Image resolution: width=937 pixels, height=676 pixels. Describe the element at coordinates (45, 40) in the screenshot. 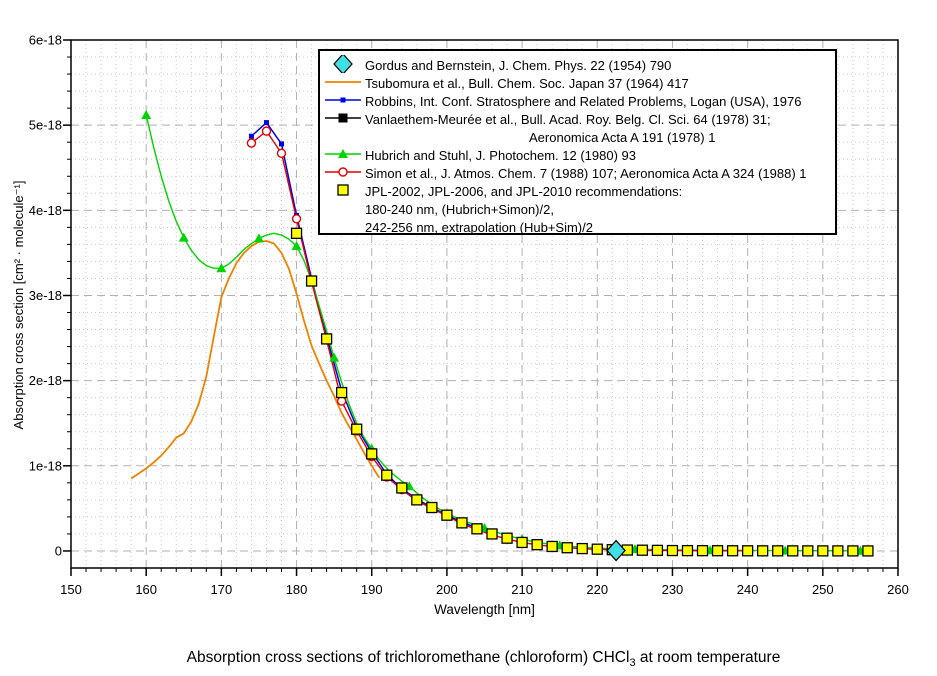

I see `y-tick-label: 6e-18` at that location.